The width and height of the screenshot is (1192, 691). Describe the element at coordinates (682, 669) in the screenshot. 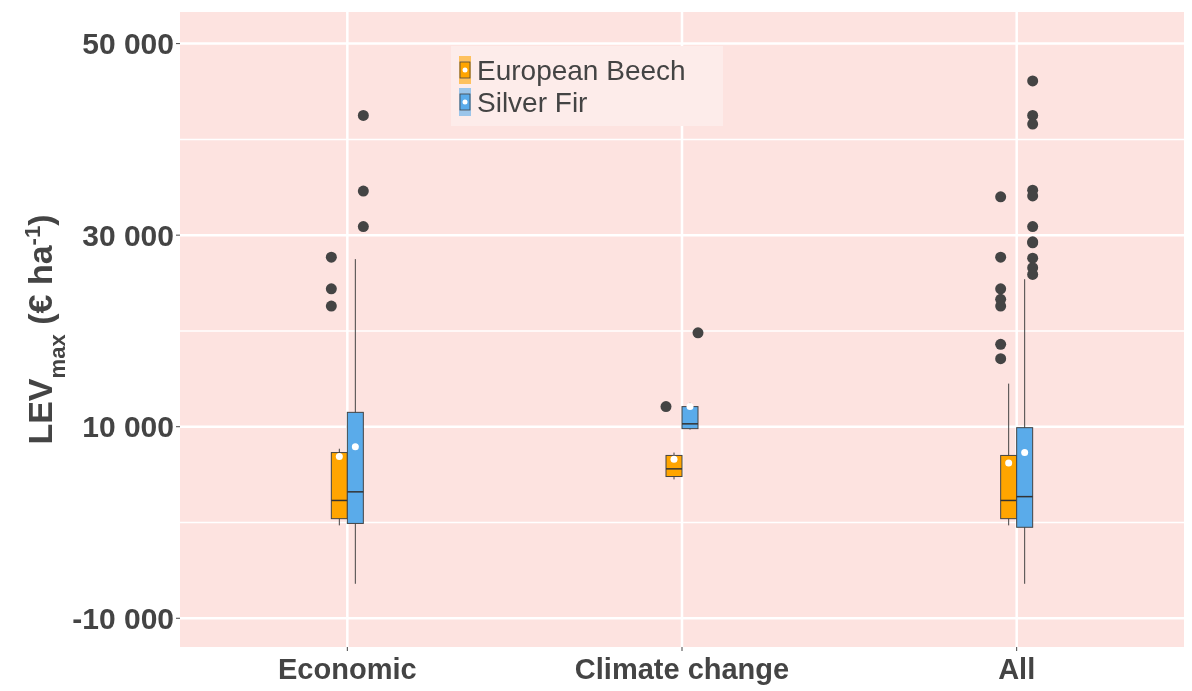

I see `x-tick-label: Climate change` at that location.